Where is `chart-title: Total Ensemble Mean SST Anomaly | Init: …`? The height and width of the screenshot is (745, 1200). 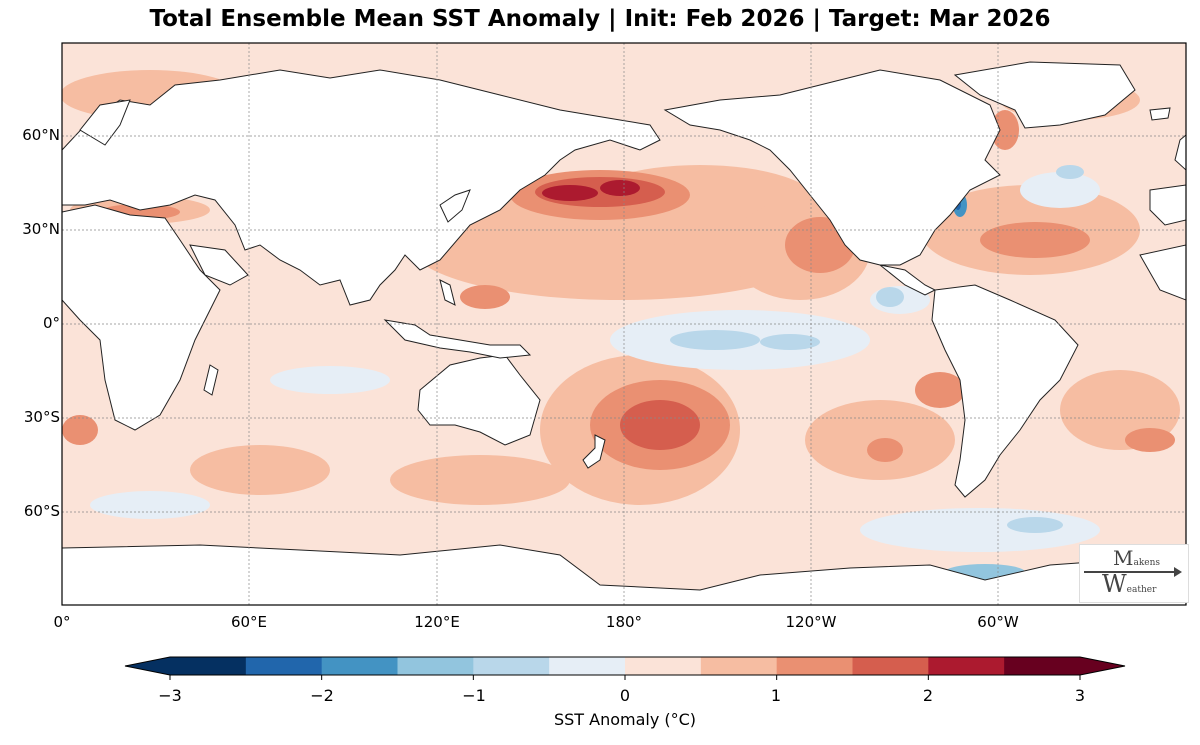 chart-title: Total Ensemble Mean SST Anomaly | Init: … is located at coordinates (600, 19).